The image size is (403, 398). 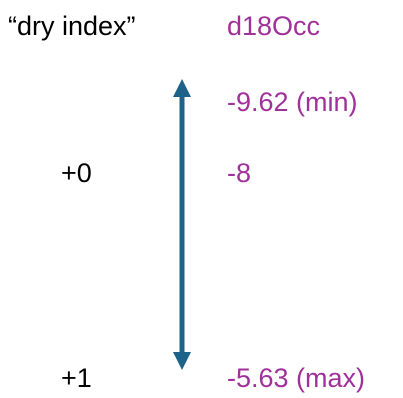 What do you see at coordinates (72, 26) in the screenshot?
I see `dry-index-heading: “dry index”` at bounding box center [72, 26].